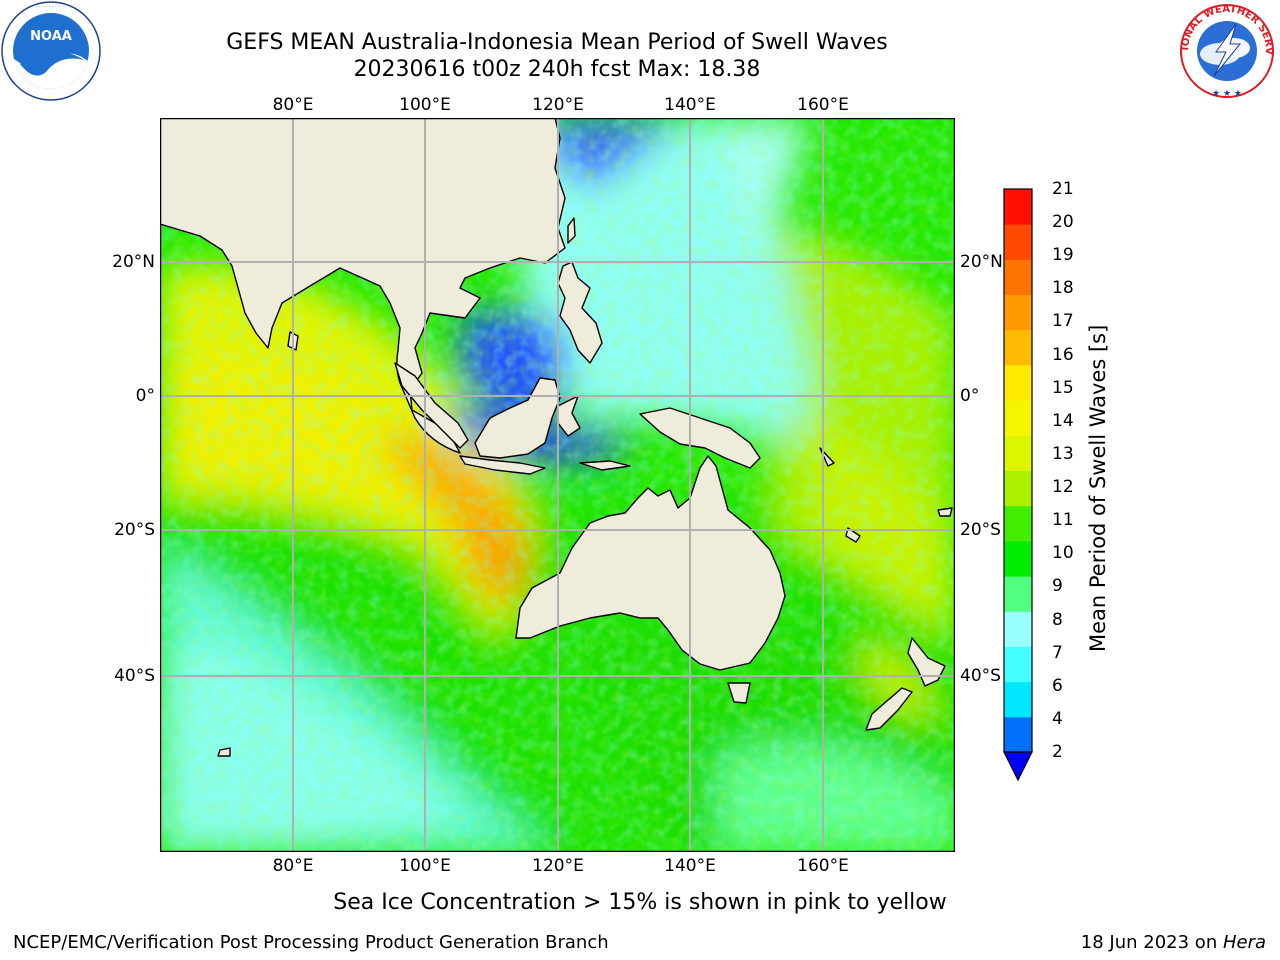 The width and height of the screenshot is (1280, 960). What do you see at coordinates (690, 105) in the screenshot?
I see `lon-tick-top-140e: 140°E` at bounding box center [690, 105].